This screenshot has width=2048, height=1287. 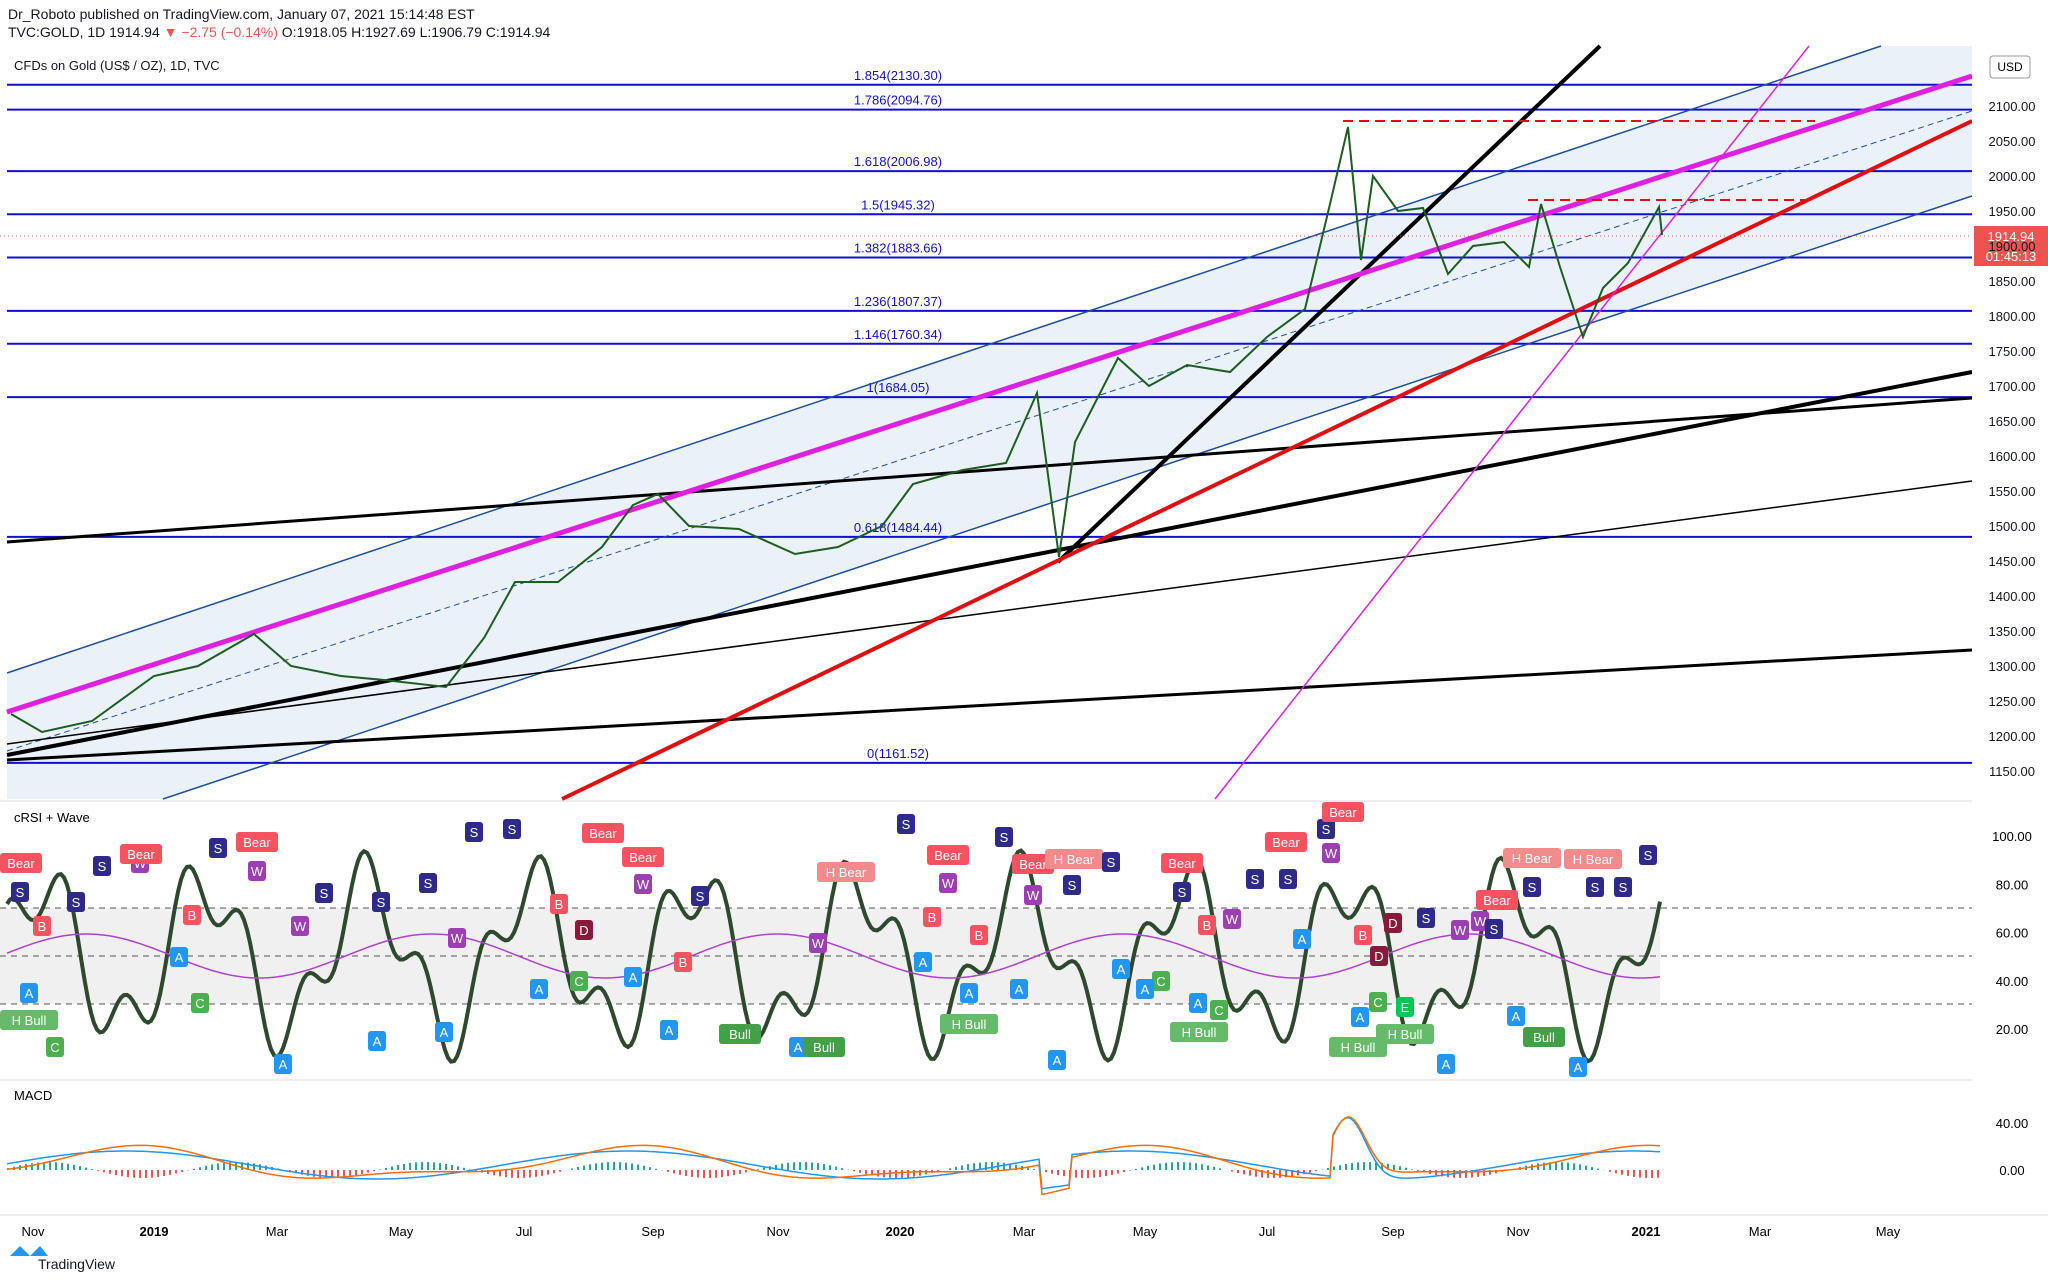 I want to click on signal-label: H Bear, so click(x=846, y=872).